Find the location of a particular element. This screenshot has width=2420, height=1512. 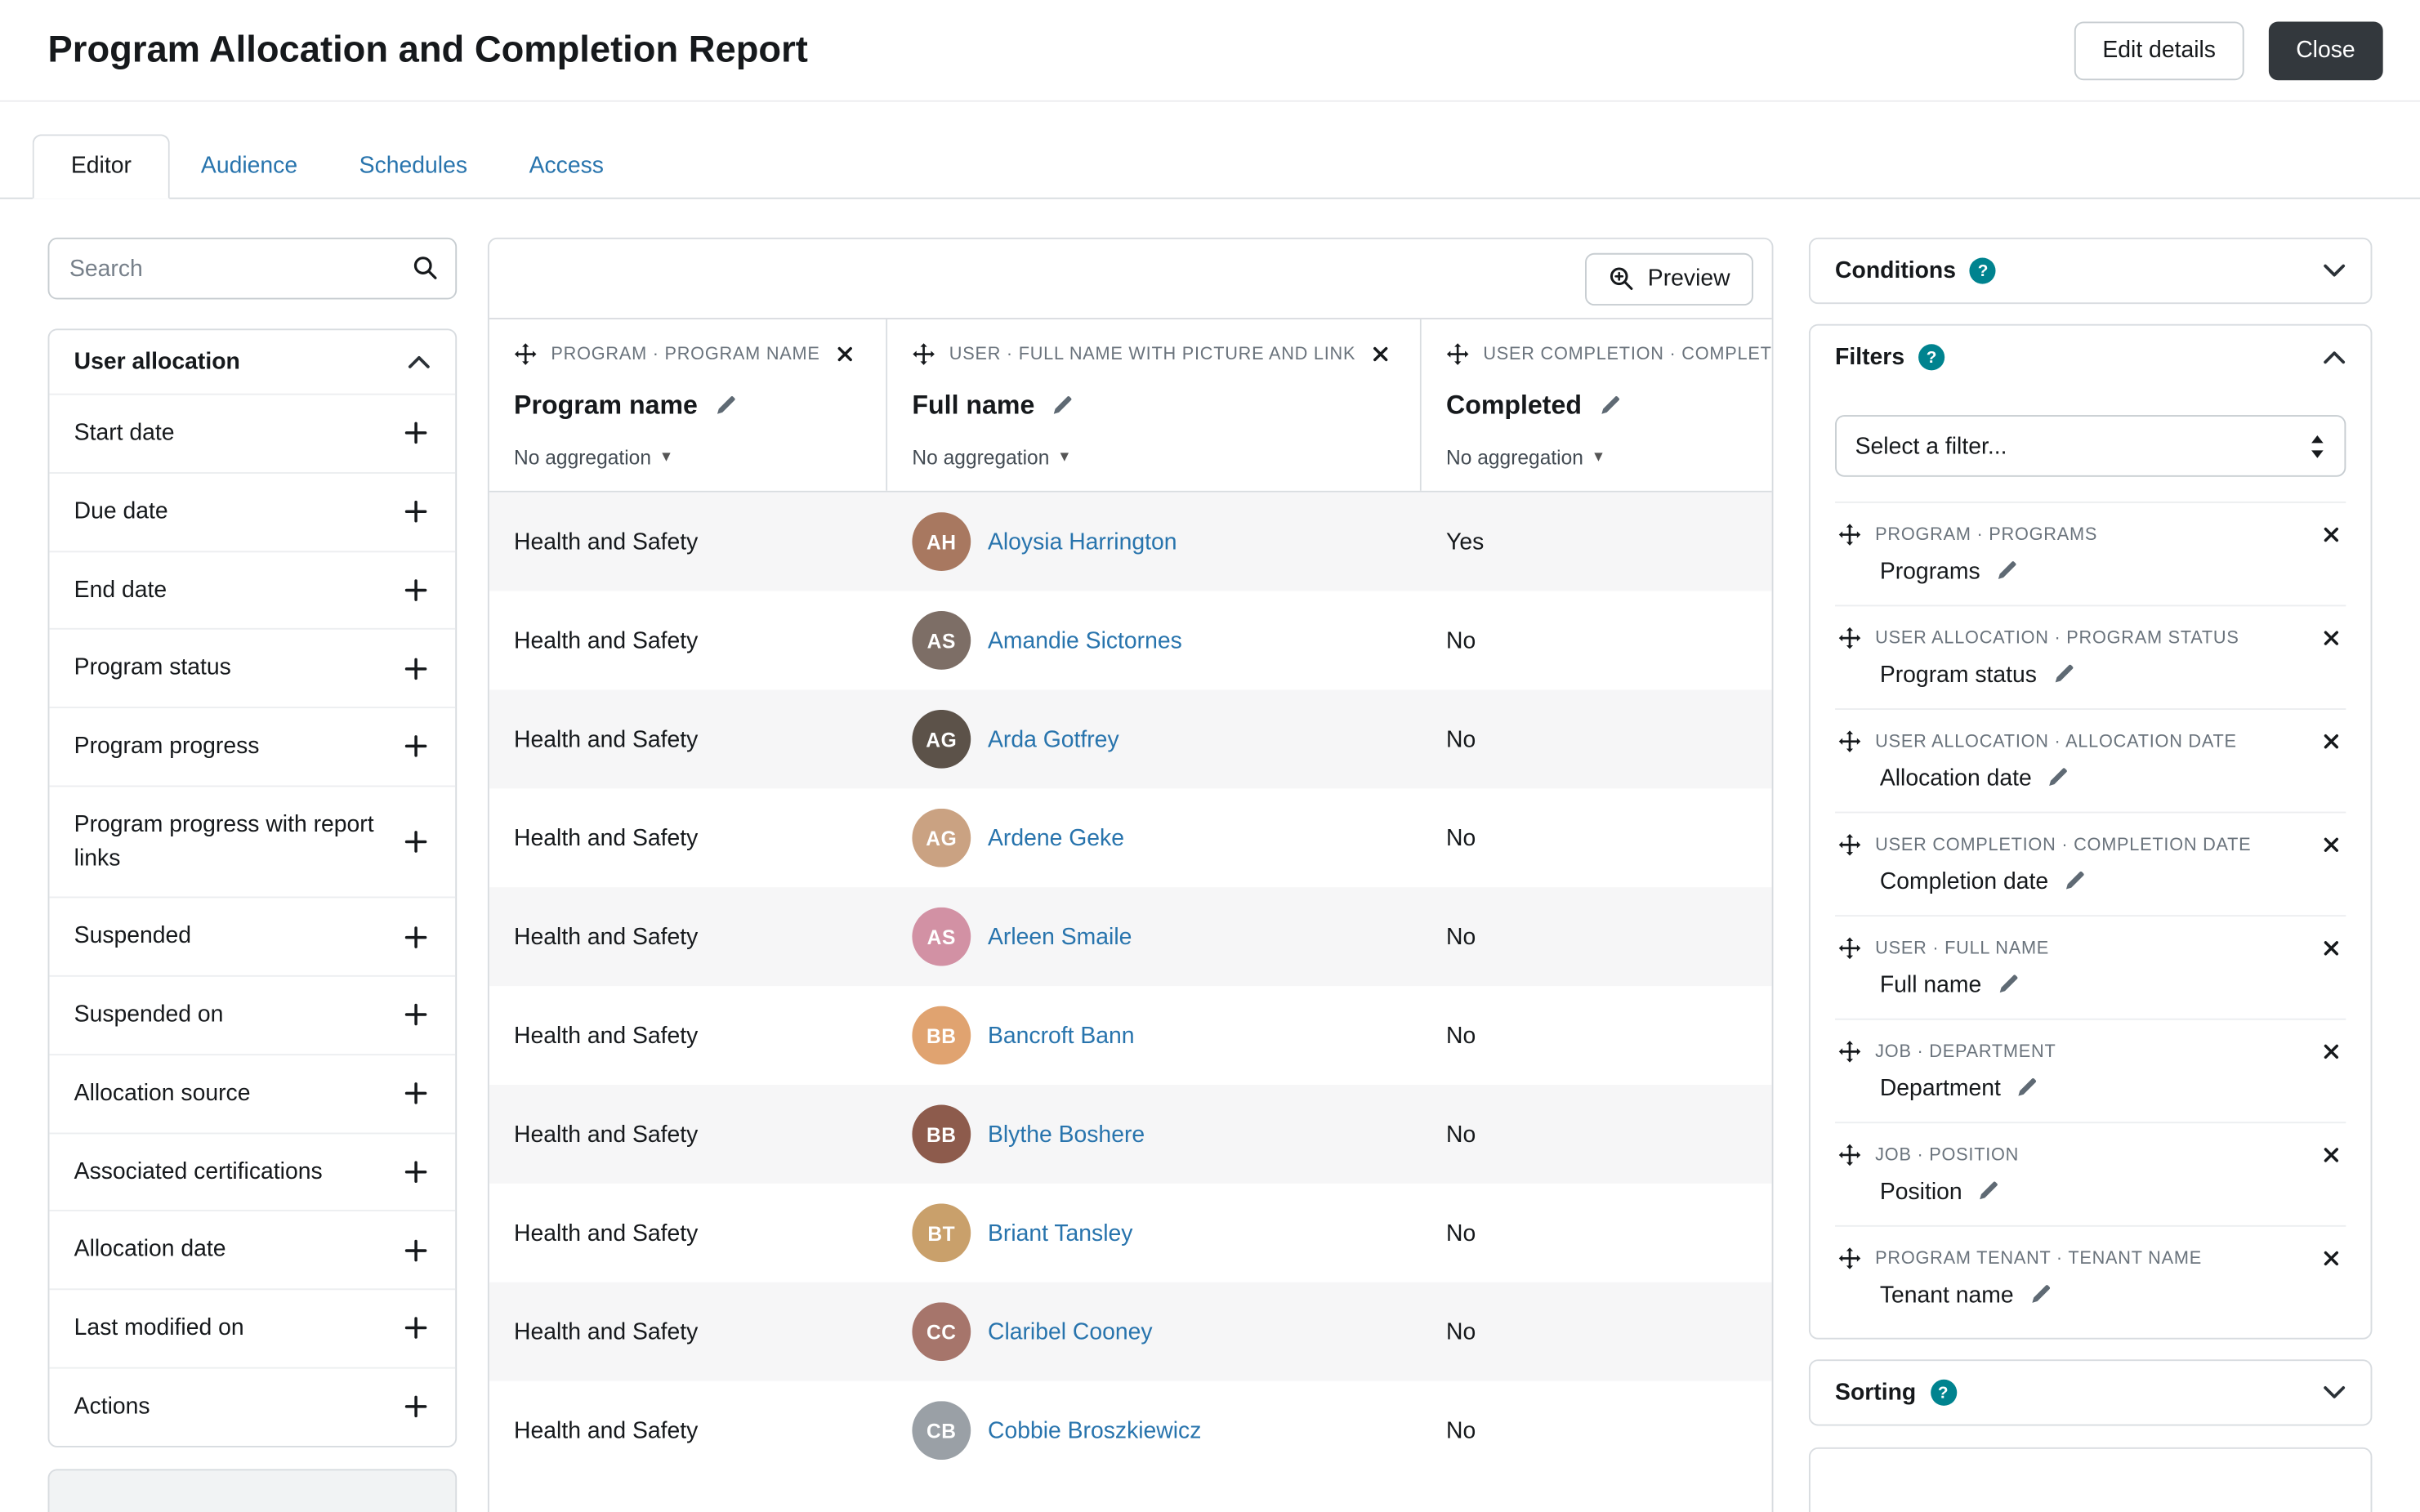

sorting-panel: Sorting ? is located at coordinates (2090, 1393).